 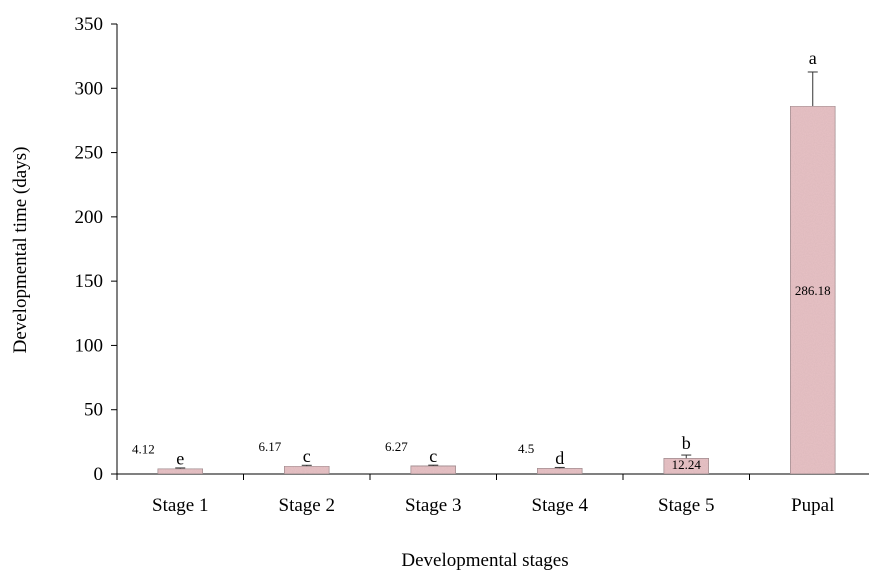 I want to click on y-axis: 0 50 100 150 200 250 300 350, so click(x=96, y=249).